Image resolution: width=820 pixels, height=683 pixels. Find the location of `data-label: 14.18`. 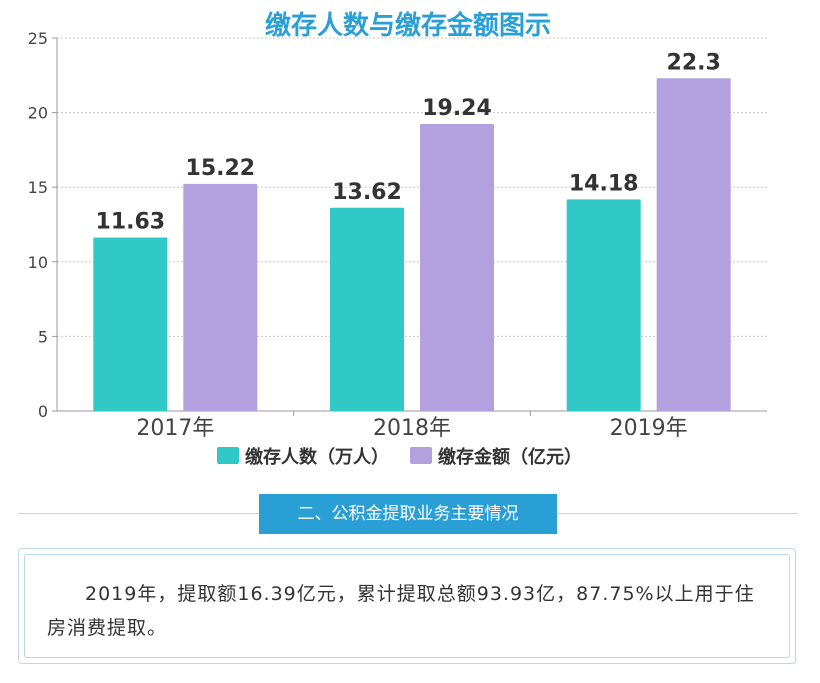

data-label: 14.18 is located at coordinates (604, 183).